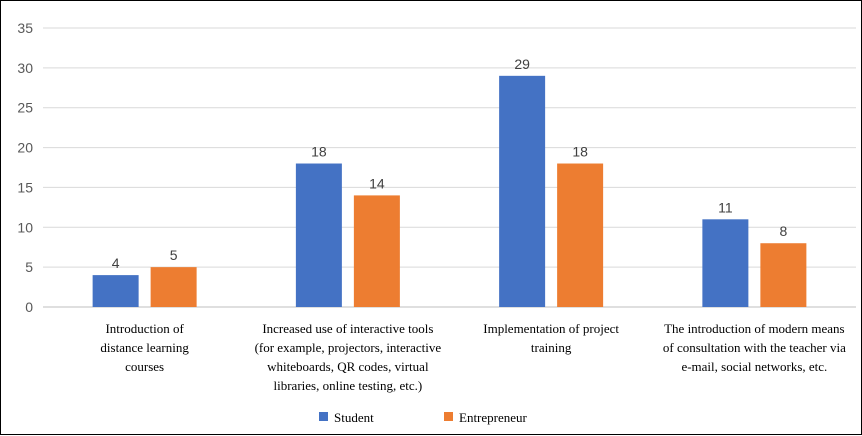 This screenshot has height=436, width=862. Describe the element at coordinates (25, 28) in the screenshot. I see `y-tick-label: 35` at that location.